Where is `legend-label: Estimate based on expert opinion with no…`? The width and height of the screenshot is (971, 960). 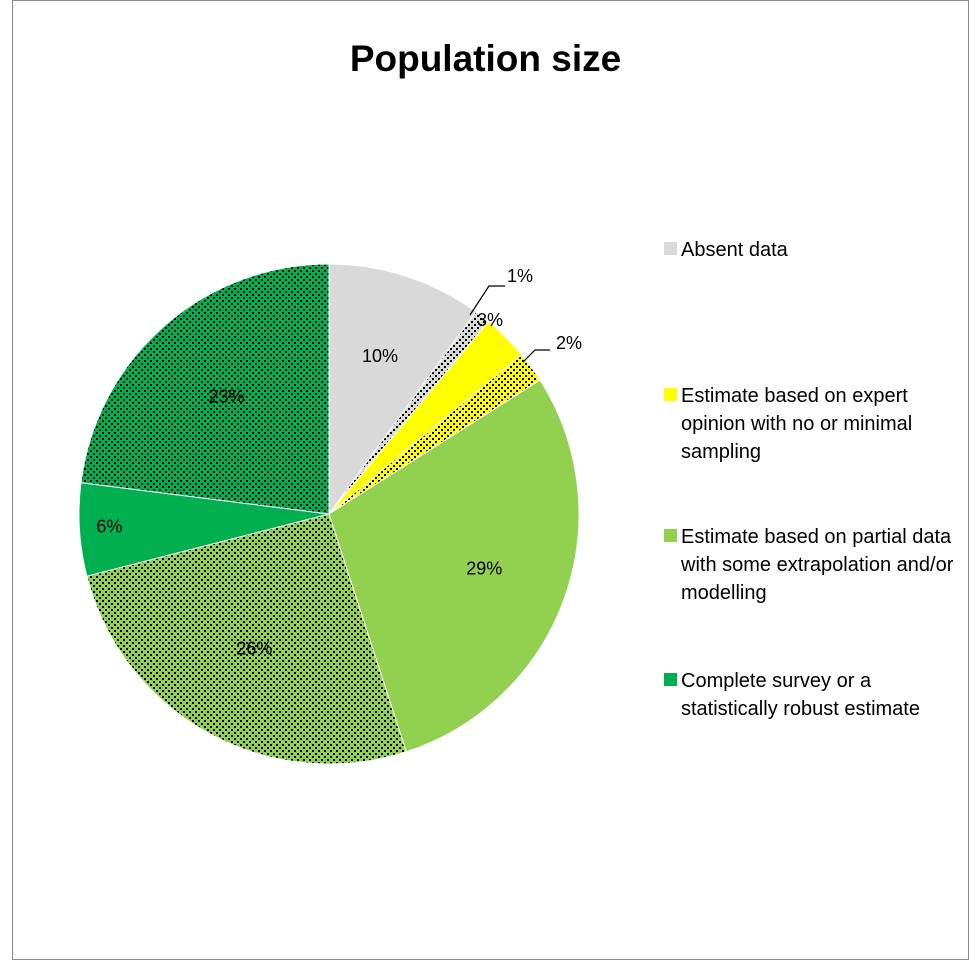 legend-label: Estimate based on expert opinion with no… is located at coordinates (797, 424).